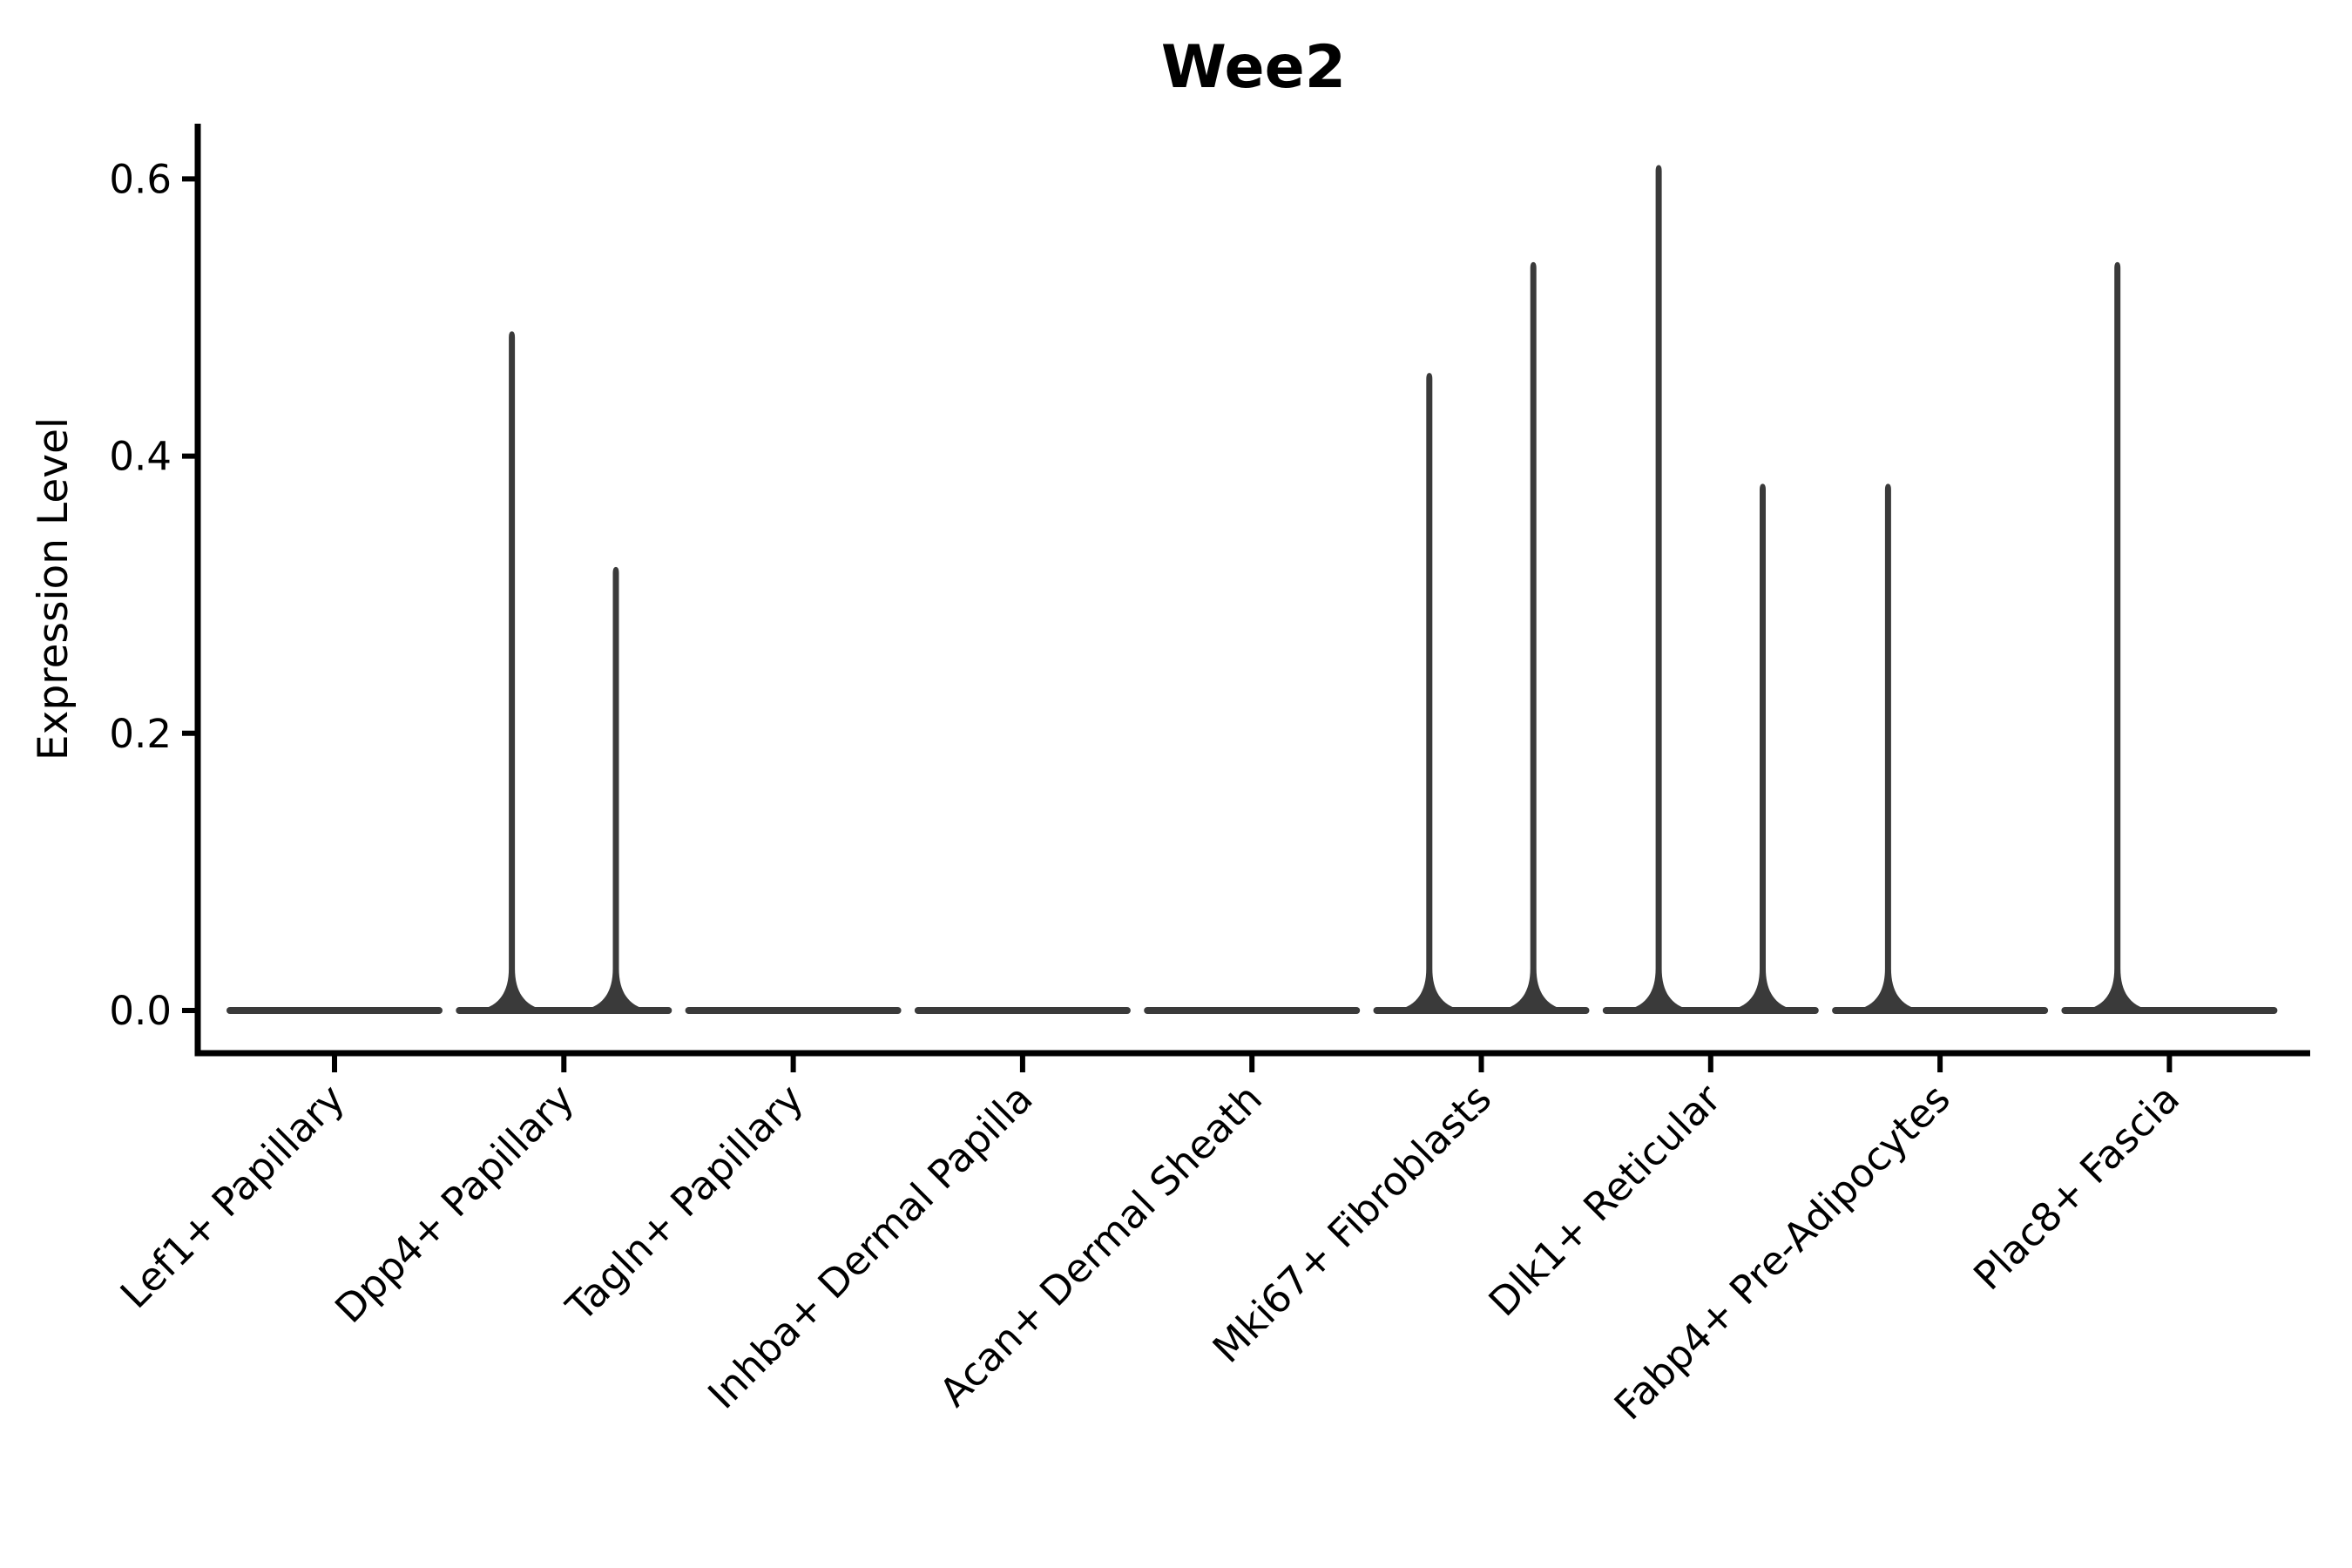  I want to click on x-tick-label: Dpp4+ Papillary, so click(455, 1203).